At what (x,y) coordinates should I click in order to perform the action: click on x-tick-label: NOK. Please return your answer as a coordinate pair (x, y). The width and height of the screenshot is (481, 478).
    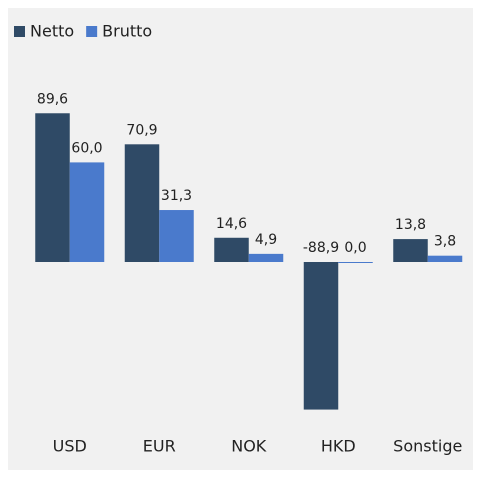
    Looking at the image, I should click on (249, 446).